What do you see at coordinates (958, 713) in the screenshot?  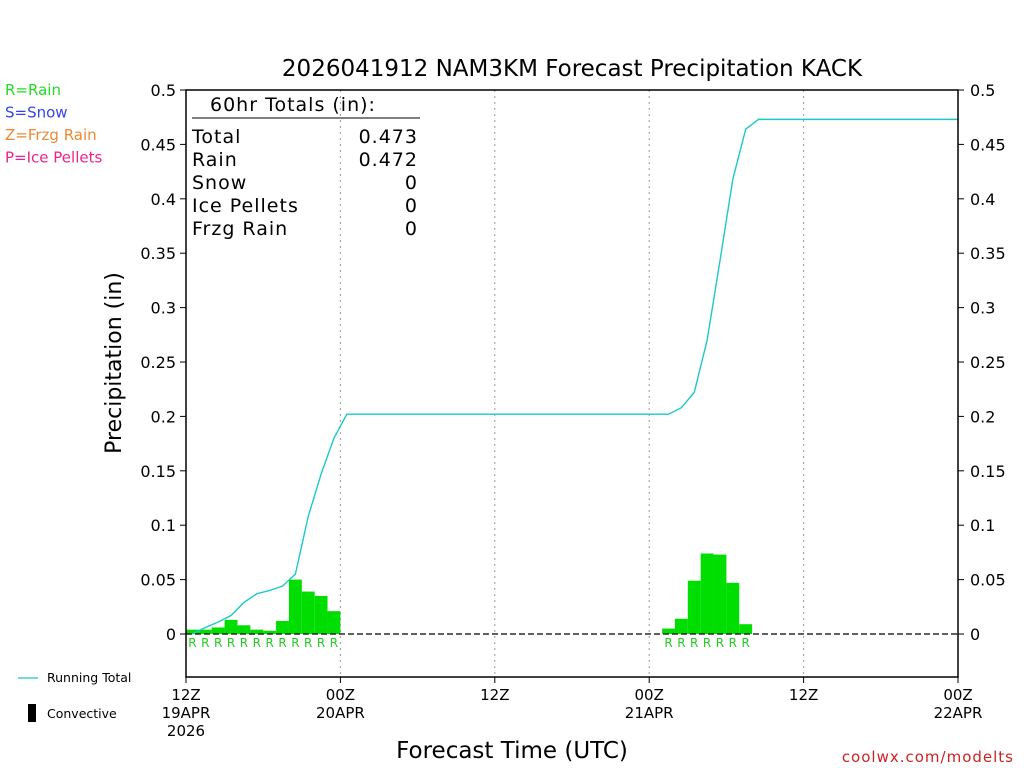 I see `x-tick-label: 22APR` at bounding box center [958, 713].